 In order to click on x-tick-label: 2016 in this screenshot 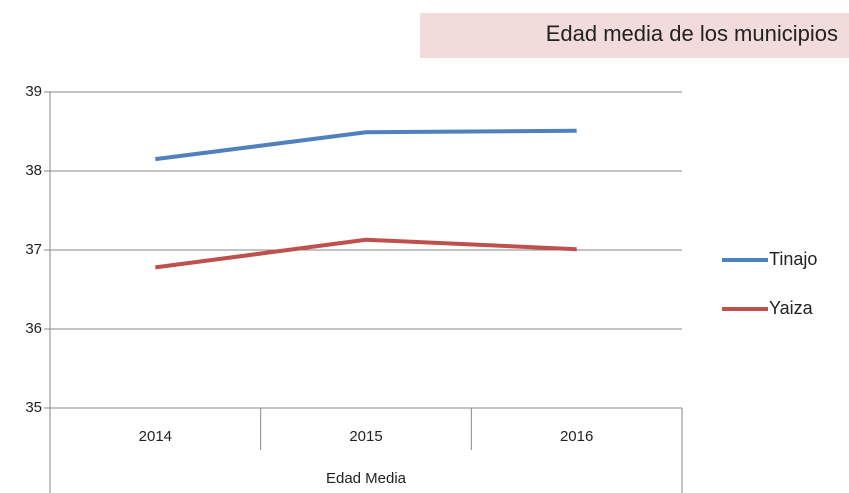, I will do `click(576, 436)`.